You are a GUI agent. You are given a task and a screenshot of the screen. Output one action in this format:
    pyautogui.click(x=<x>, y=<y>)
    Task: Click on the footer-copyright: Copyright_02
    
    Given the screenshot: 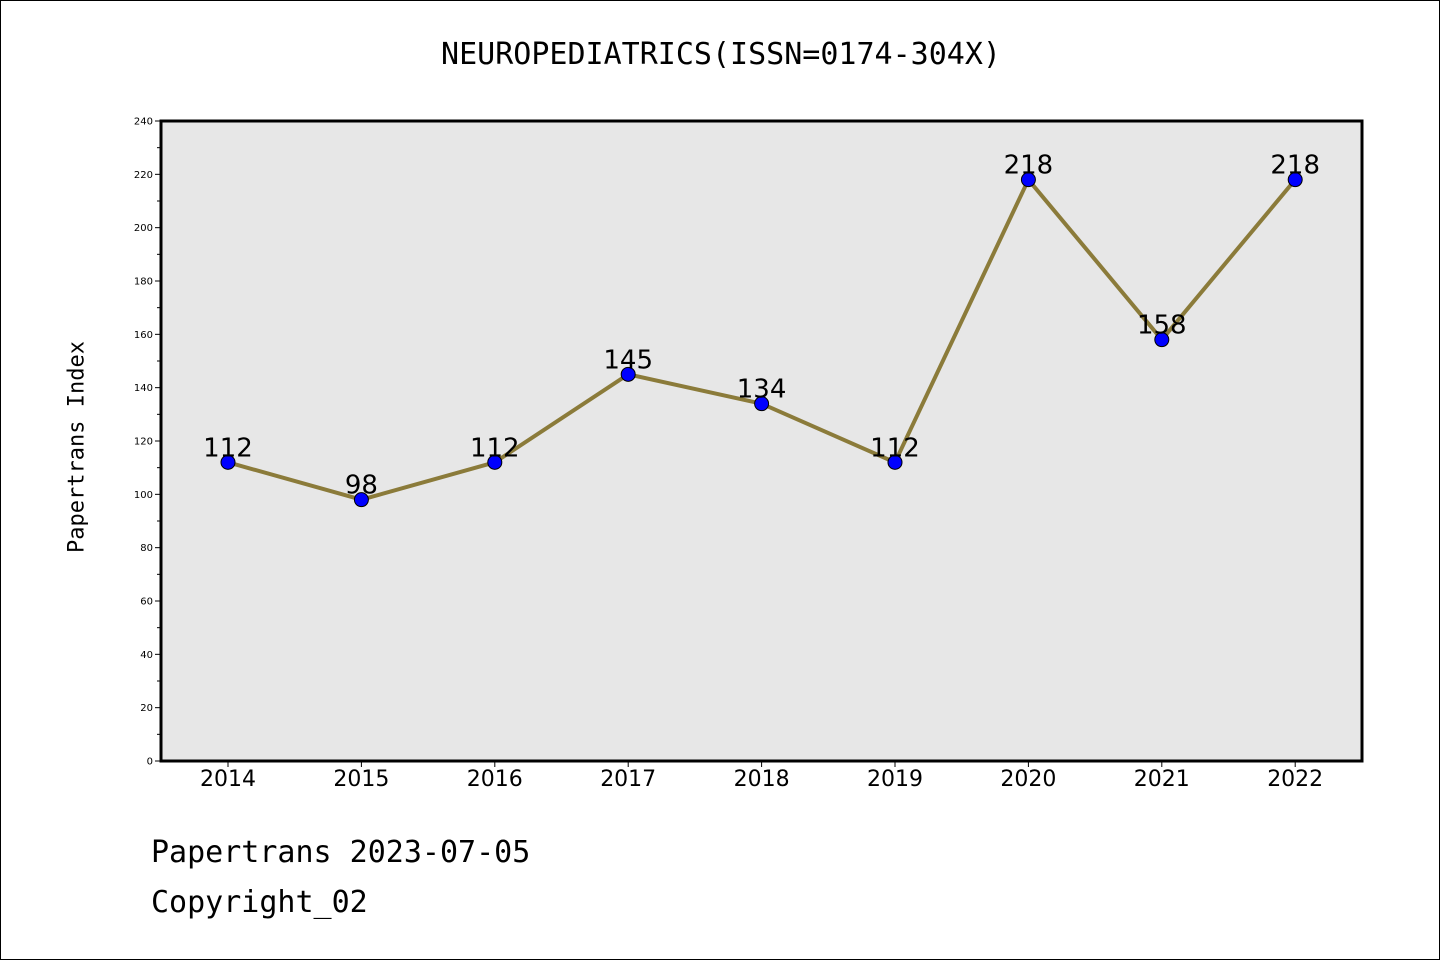 What is the action you would take?
    pyautogui.click(x=259, y=902)
    